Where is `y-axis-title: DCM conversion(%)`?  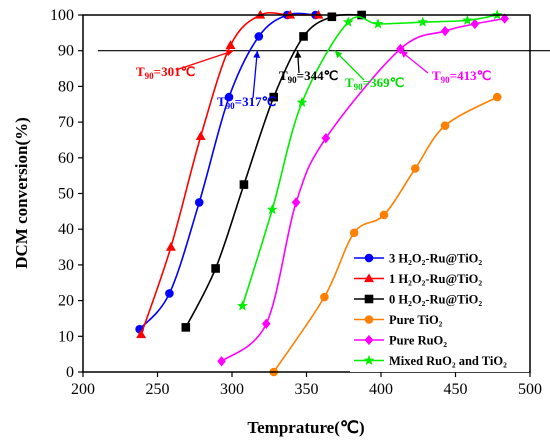 y-axis-title: DCM conversion(%) is located at coordinates (21, 193).